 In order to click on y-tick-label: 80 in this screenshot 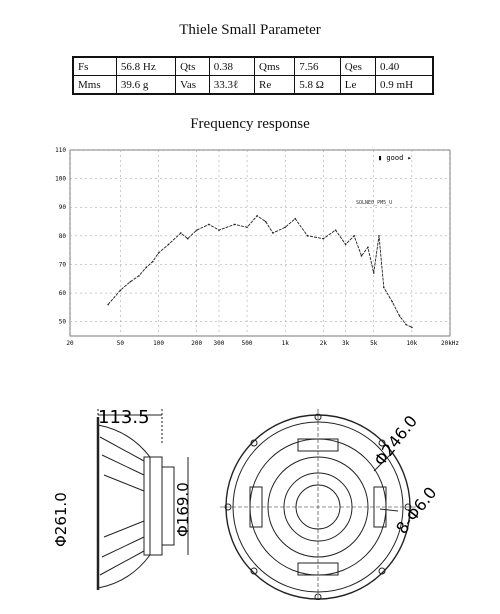, I will do `click(63, 236)`.